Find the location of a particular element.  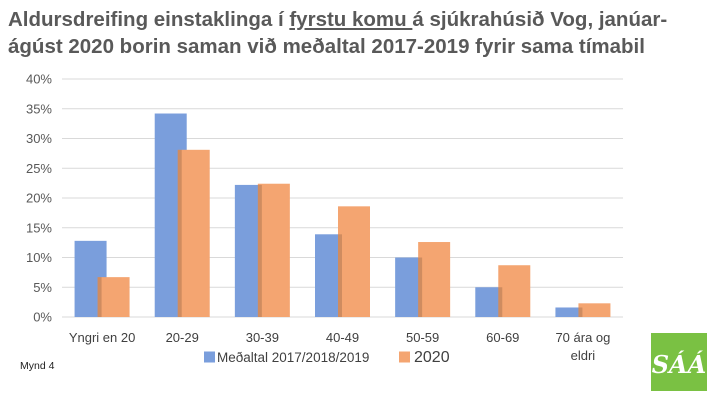

y-tick-label: 0% is located at coordinates (42, 317).